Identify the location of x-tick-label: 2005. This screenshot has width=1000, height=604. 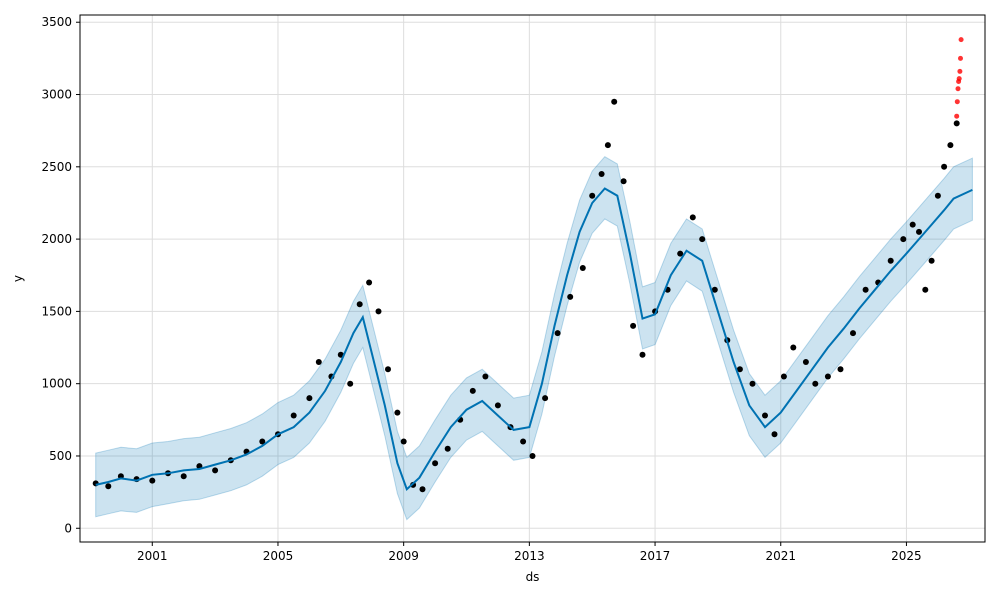
(278, 556).